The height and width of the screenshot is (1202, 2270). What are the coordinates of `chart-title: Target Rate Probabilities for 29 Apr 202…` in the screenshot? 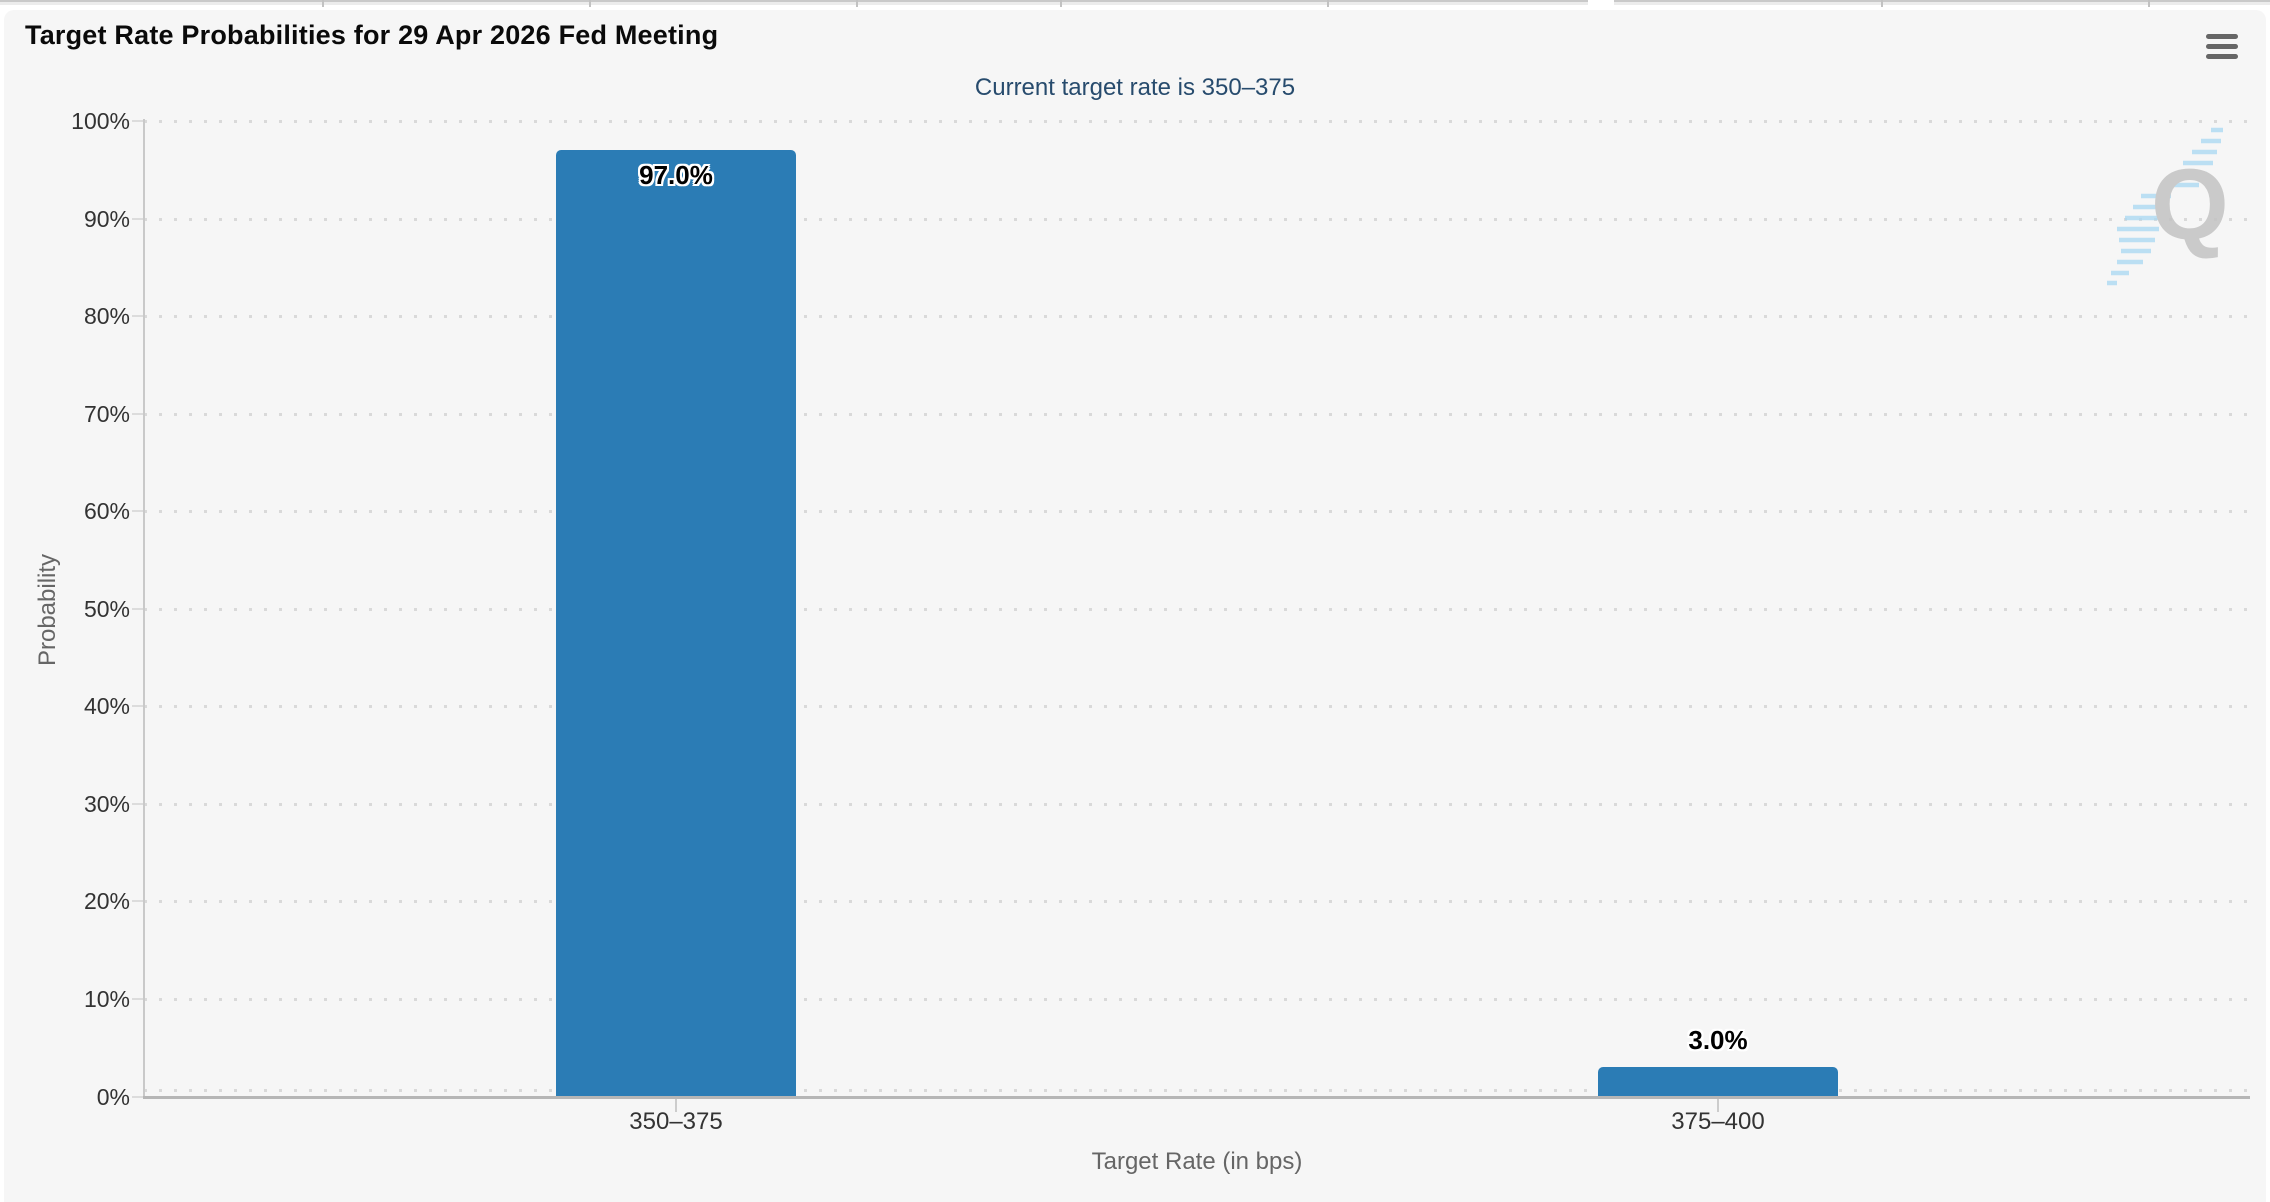 It's located at (372, 35).